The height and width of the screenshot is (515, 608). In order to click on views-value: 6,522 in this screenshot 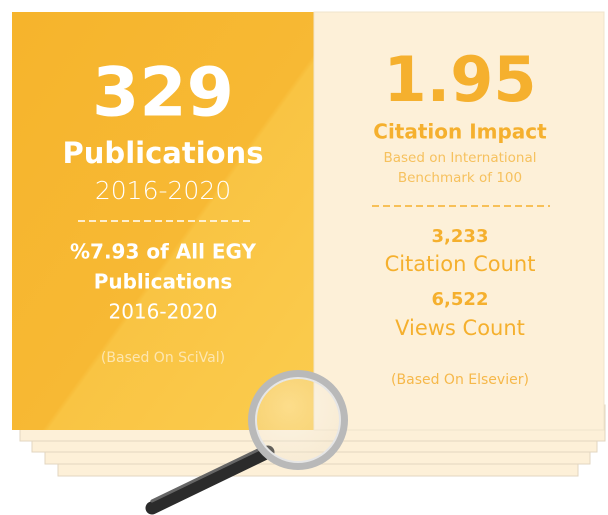, I will do `click(460, 299)`.